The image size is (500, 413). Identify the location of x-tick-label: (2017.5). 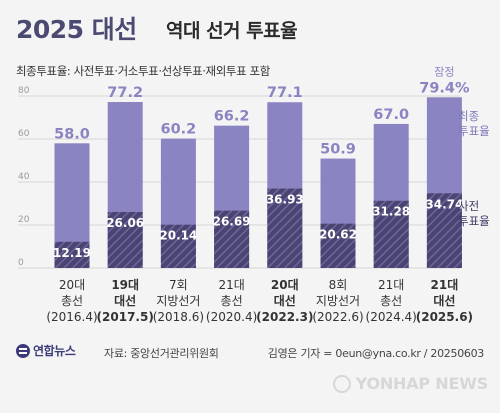
(125, 317).